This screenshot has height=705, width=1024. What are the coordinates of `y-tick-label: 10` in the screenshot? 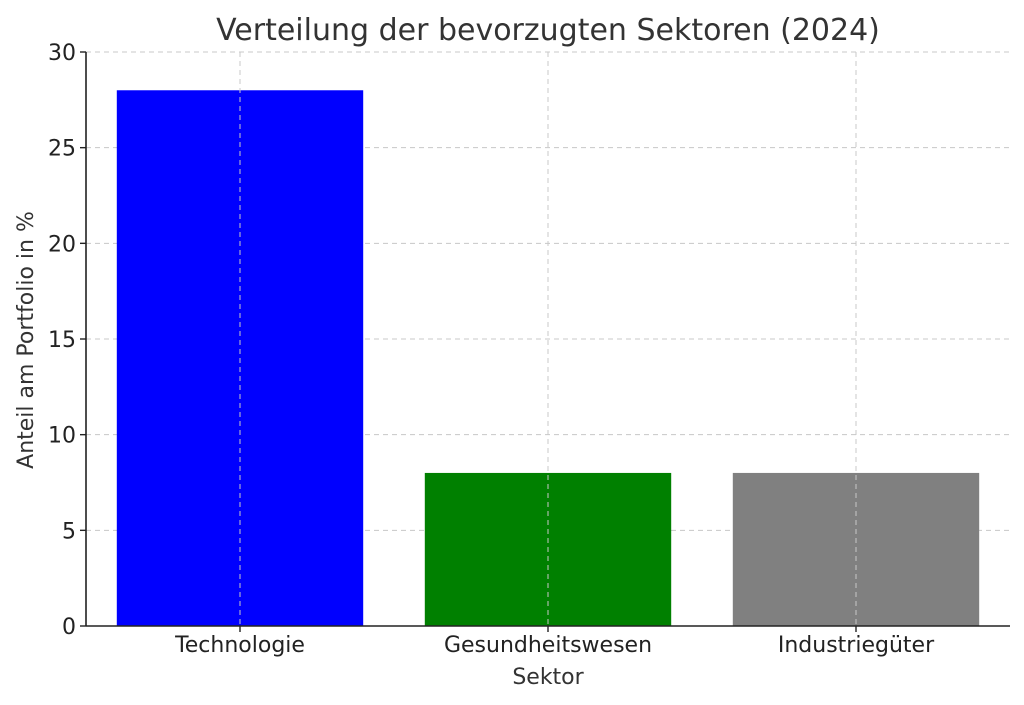 It's located at (62, 436).